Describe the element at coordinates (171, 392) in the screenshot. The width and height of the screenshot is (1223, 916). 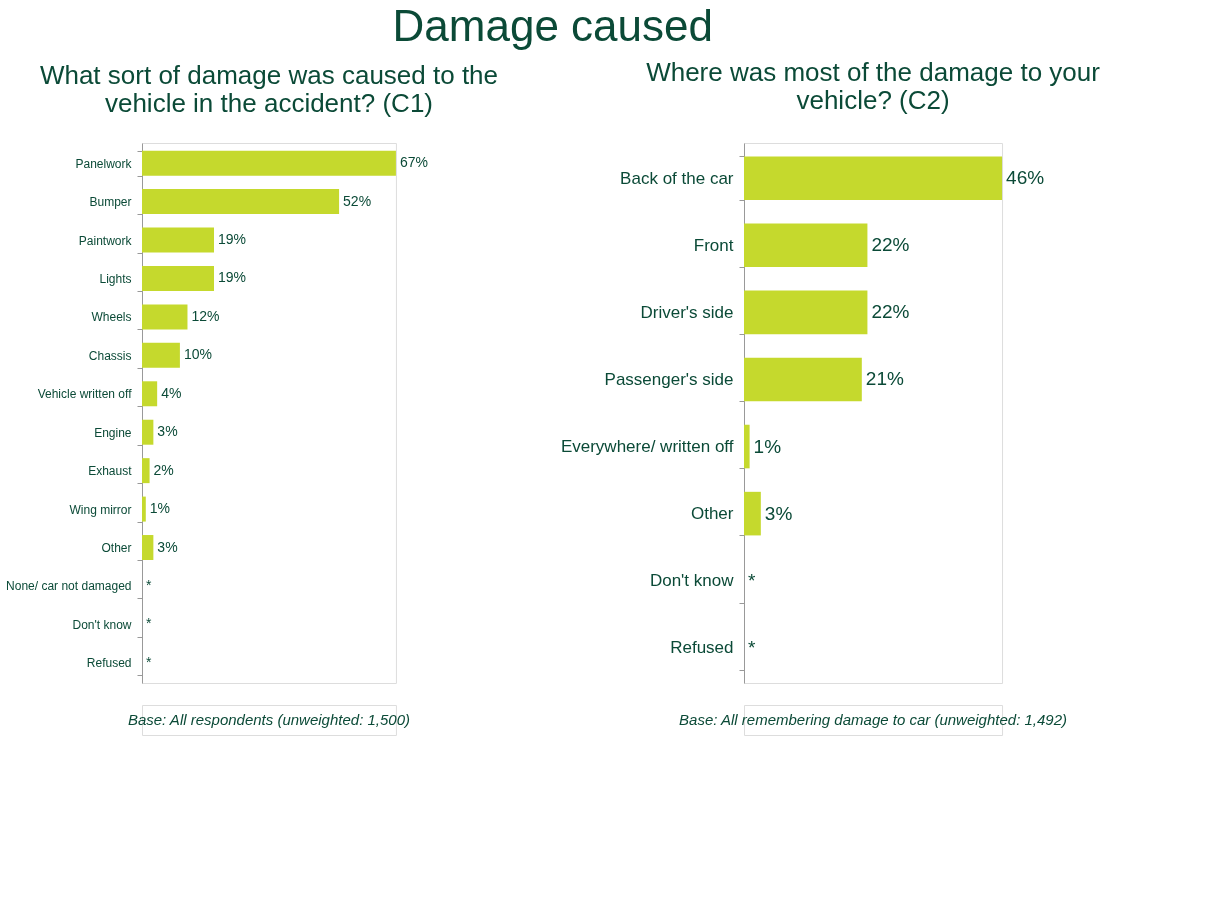
I see `data-label: 4%` at that location.